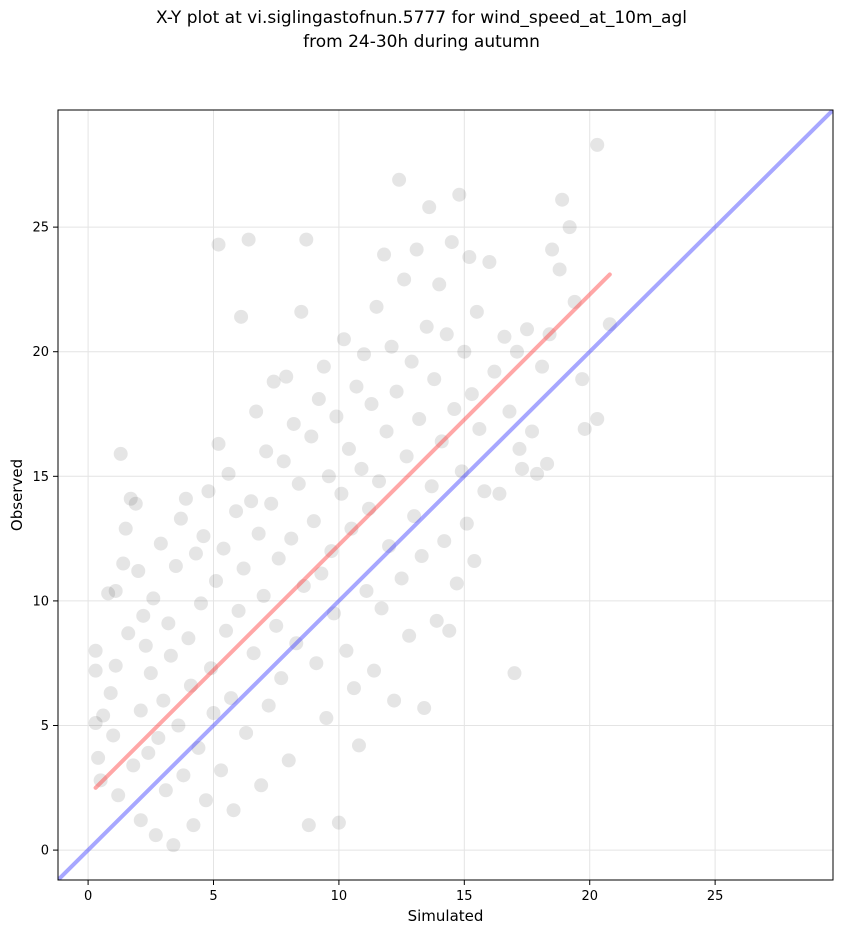 The image size is (843, 934). What do you see at coordinates (17, 495) in the screenshot?
I see `y-axis-label: Observed` at bounding box center [17, 495].